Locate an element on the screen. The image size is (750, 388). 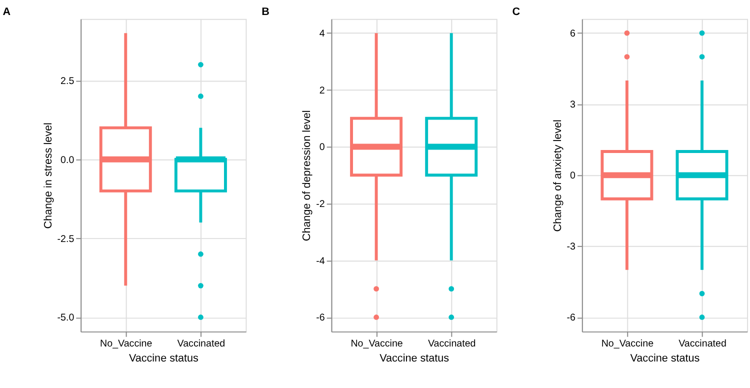
y-tick-label: -2.5 is located at coordinates (66, 239).